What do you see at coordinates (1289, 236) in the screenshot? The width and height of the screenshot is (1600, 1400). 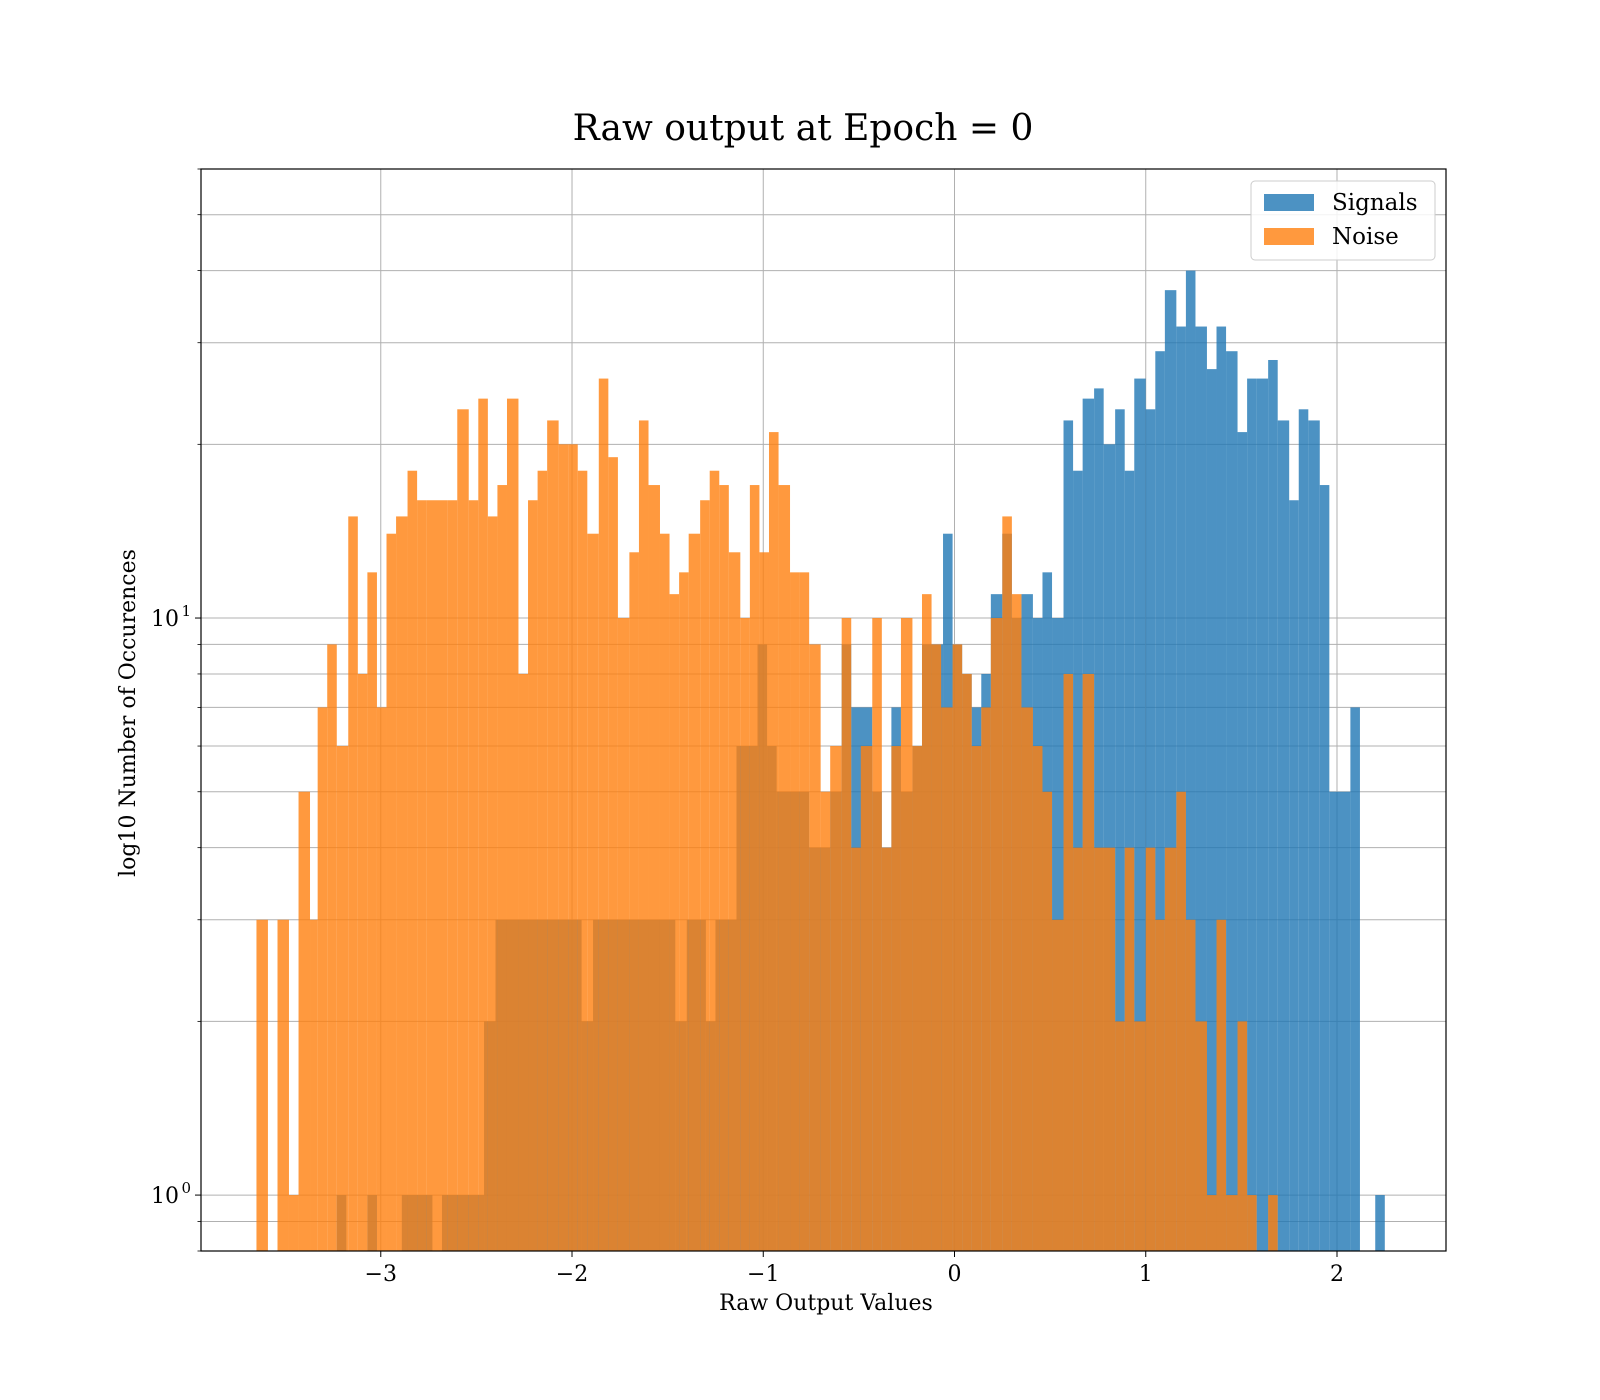 I see `legend-swatch-noise` at bounding box center [1289, 236].